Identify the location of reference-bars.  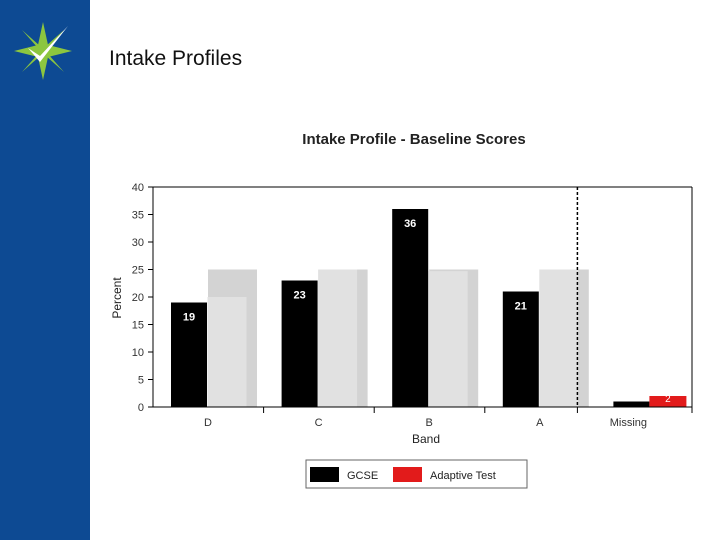
(393, 338).